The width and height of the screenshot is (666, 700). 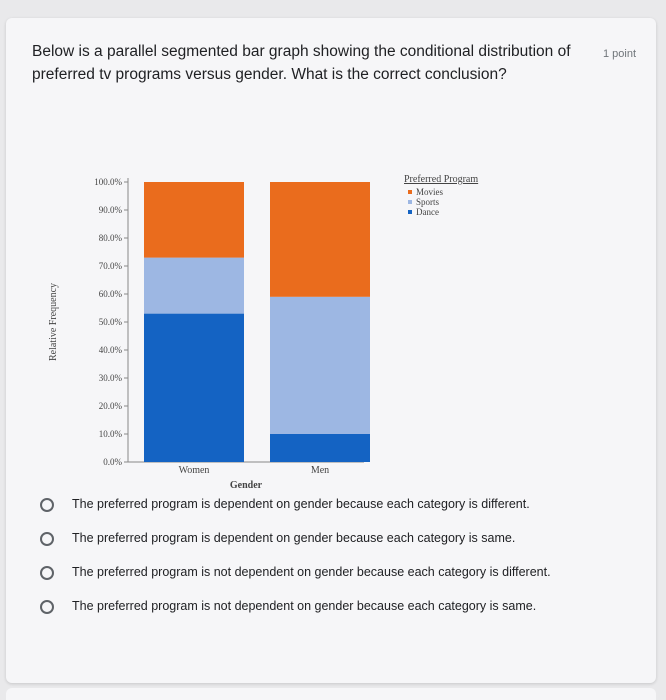 What do you see at coordinates (111, 434) in the screenshot?
I see `y-tick-label: 10.0%` at bounding box center [111, 434].